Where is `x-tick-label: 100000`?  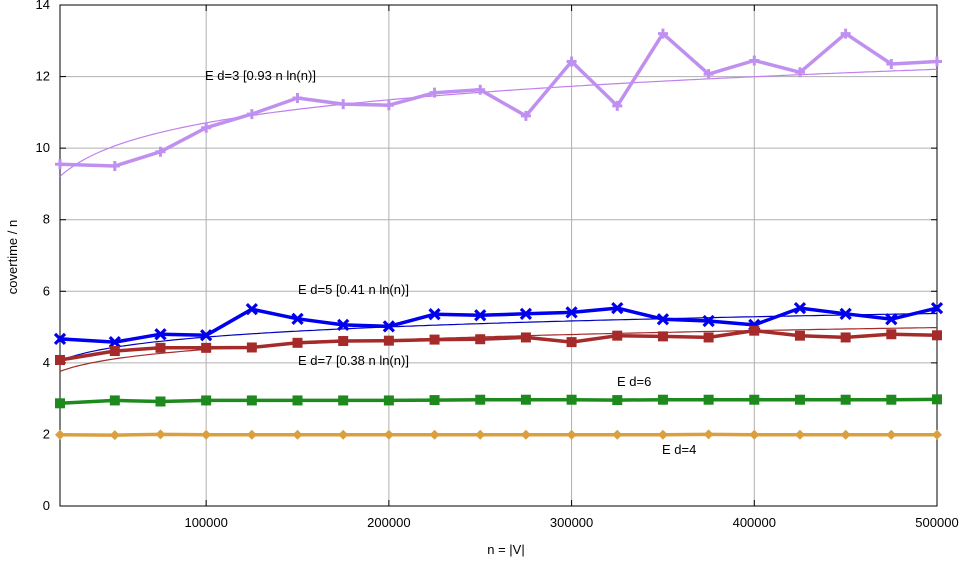
x-tick-label: 100000 is located at coordinates (205, 522).